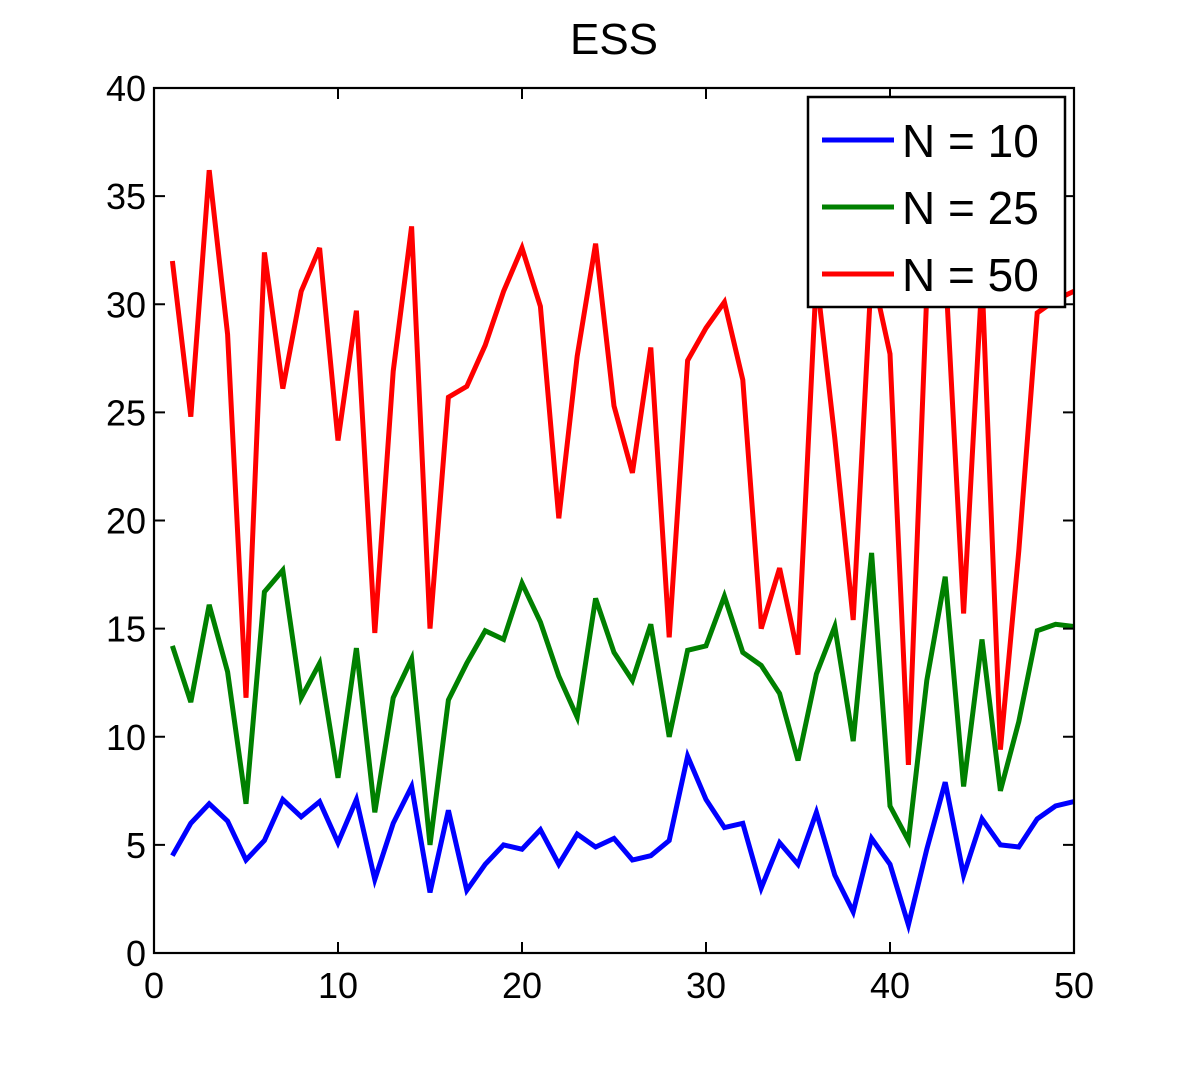 The height and width of the screenshot is (1072, 1187). I want to click on y-tick-label: 15, so click(126, 629).